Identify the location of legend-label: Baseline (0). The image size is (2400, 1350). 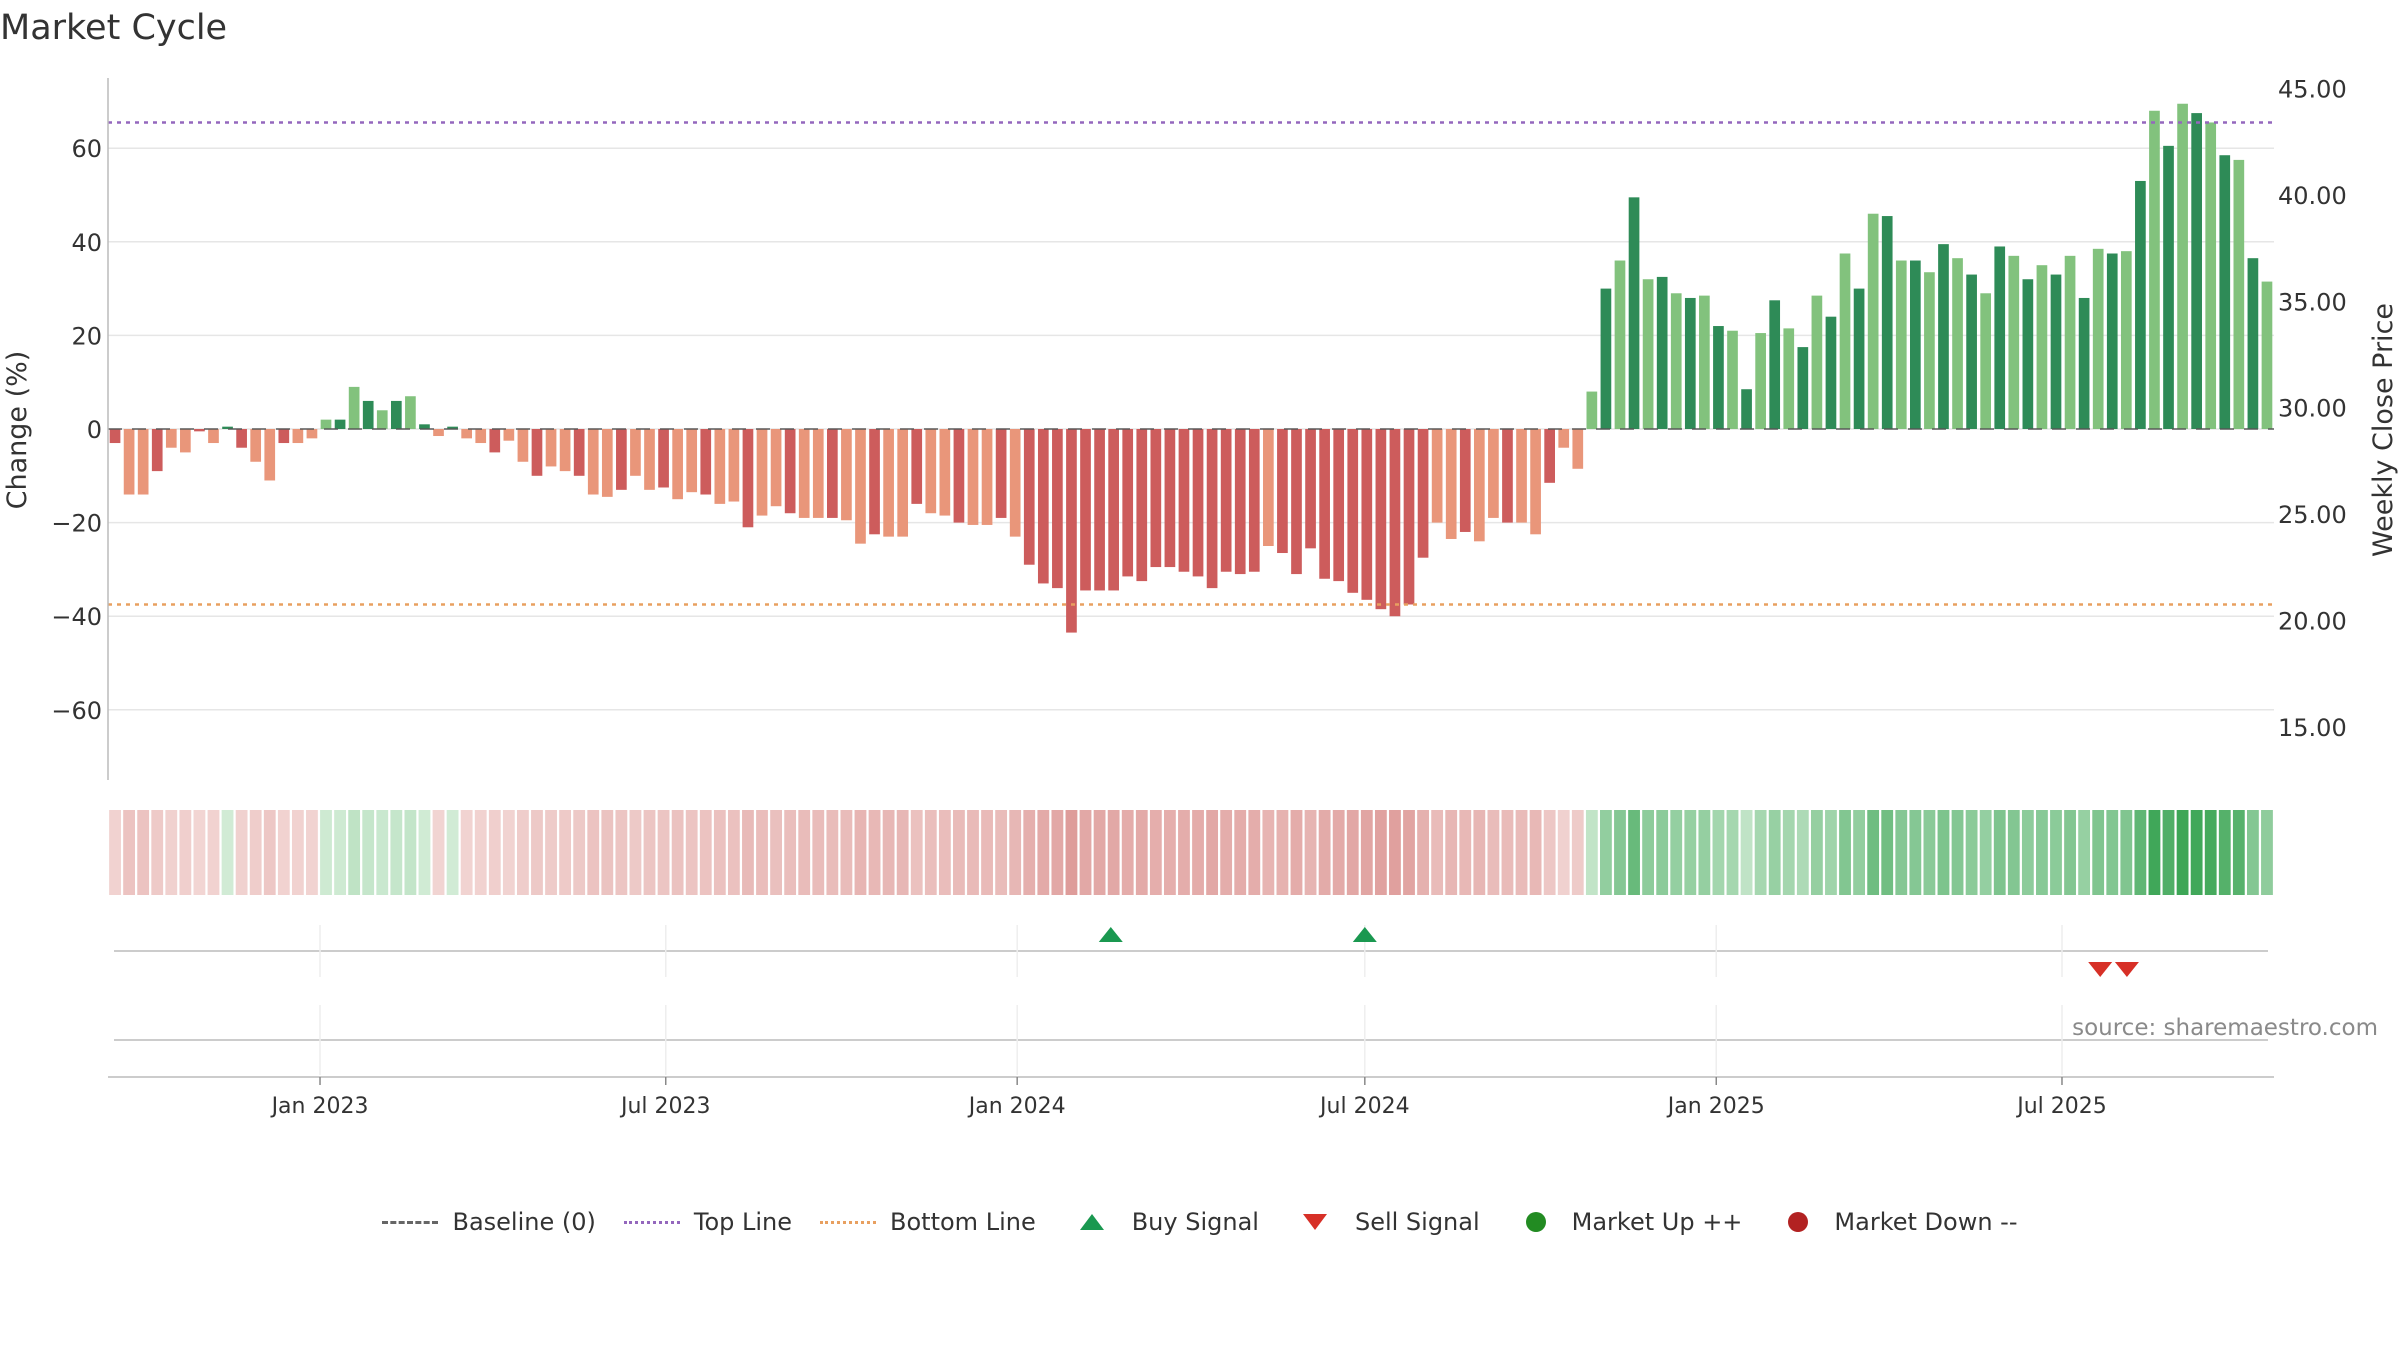
(524, 1222).